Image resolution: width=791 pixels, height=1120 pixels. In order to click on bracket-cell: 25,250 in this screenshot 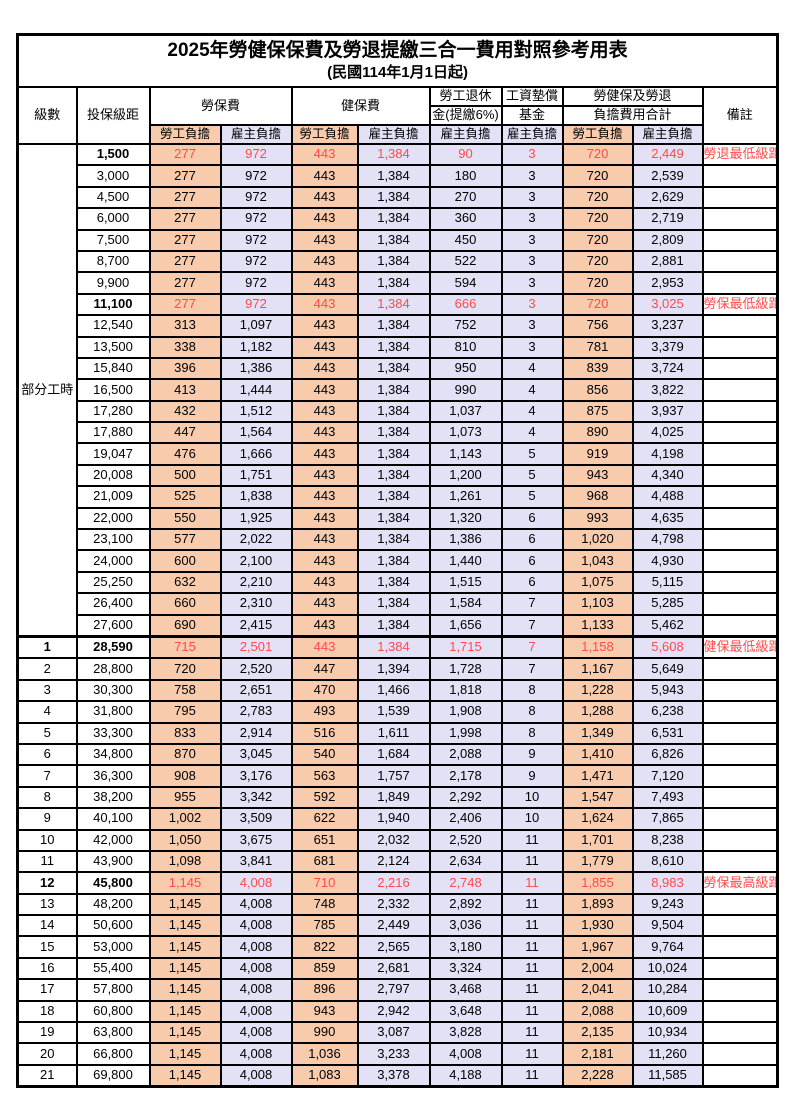, I will do `click(113, 582)`.